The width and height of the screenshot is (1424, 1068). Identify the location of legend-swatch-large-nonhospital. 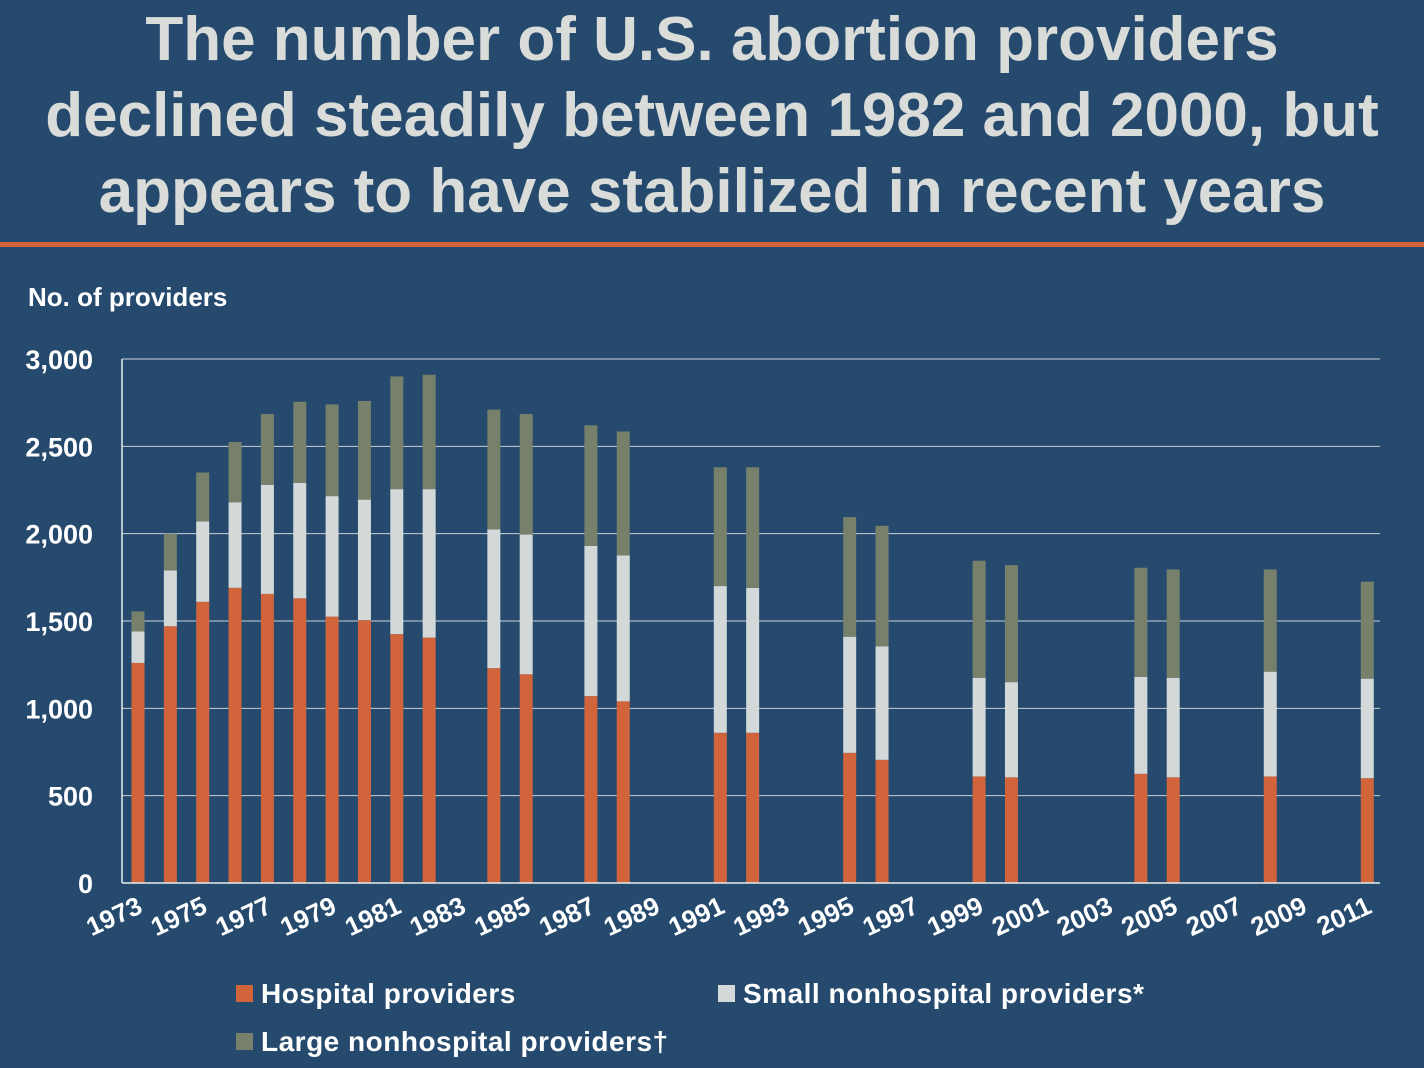
(244, 1041).